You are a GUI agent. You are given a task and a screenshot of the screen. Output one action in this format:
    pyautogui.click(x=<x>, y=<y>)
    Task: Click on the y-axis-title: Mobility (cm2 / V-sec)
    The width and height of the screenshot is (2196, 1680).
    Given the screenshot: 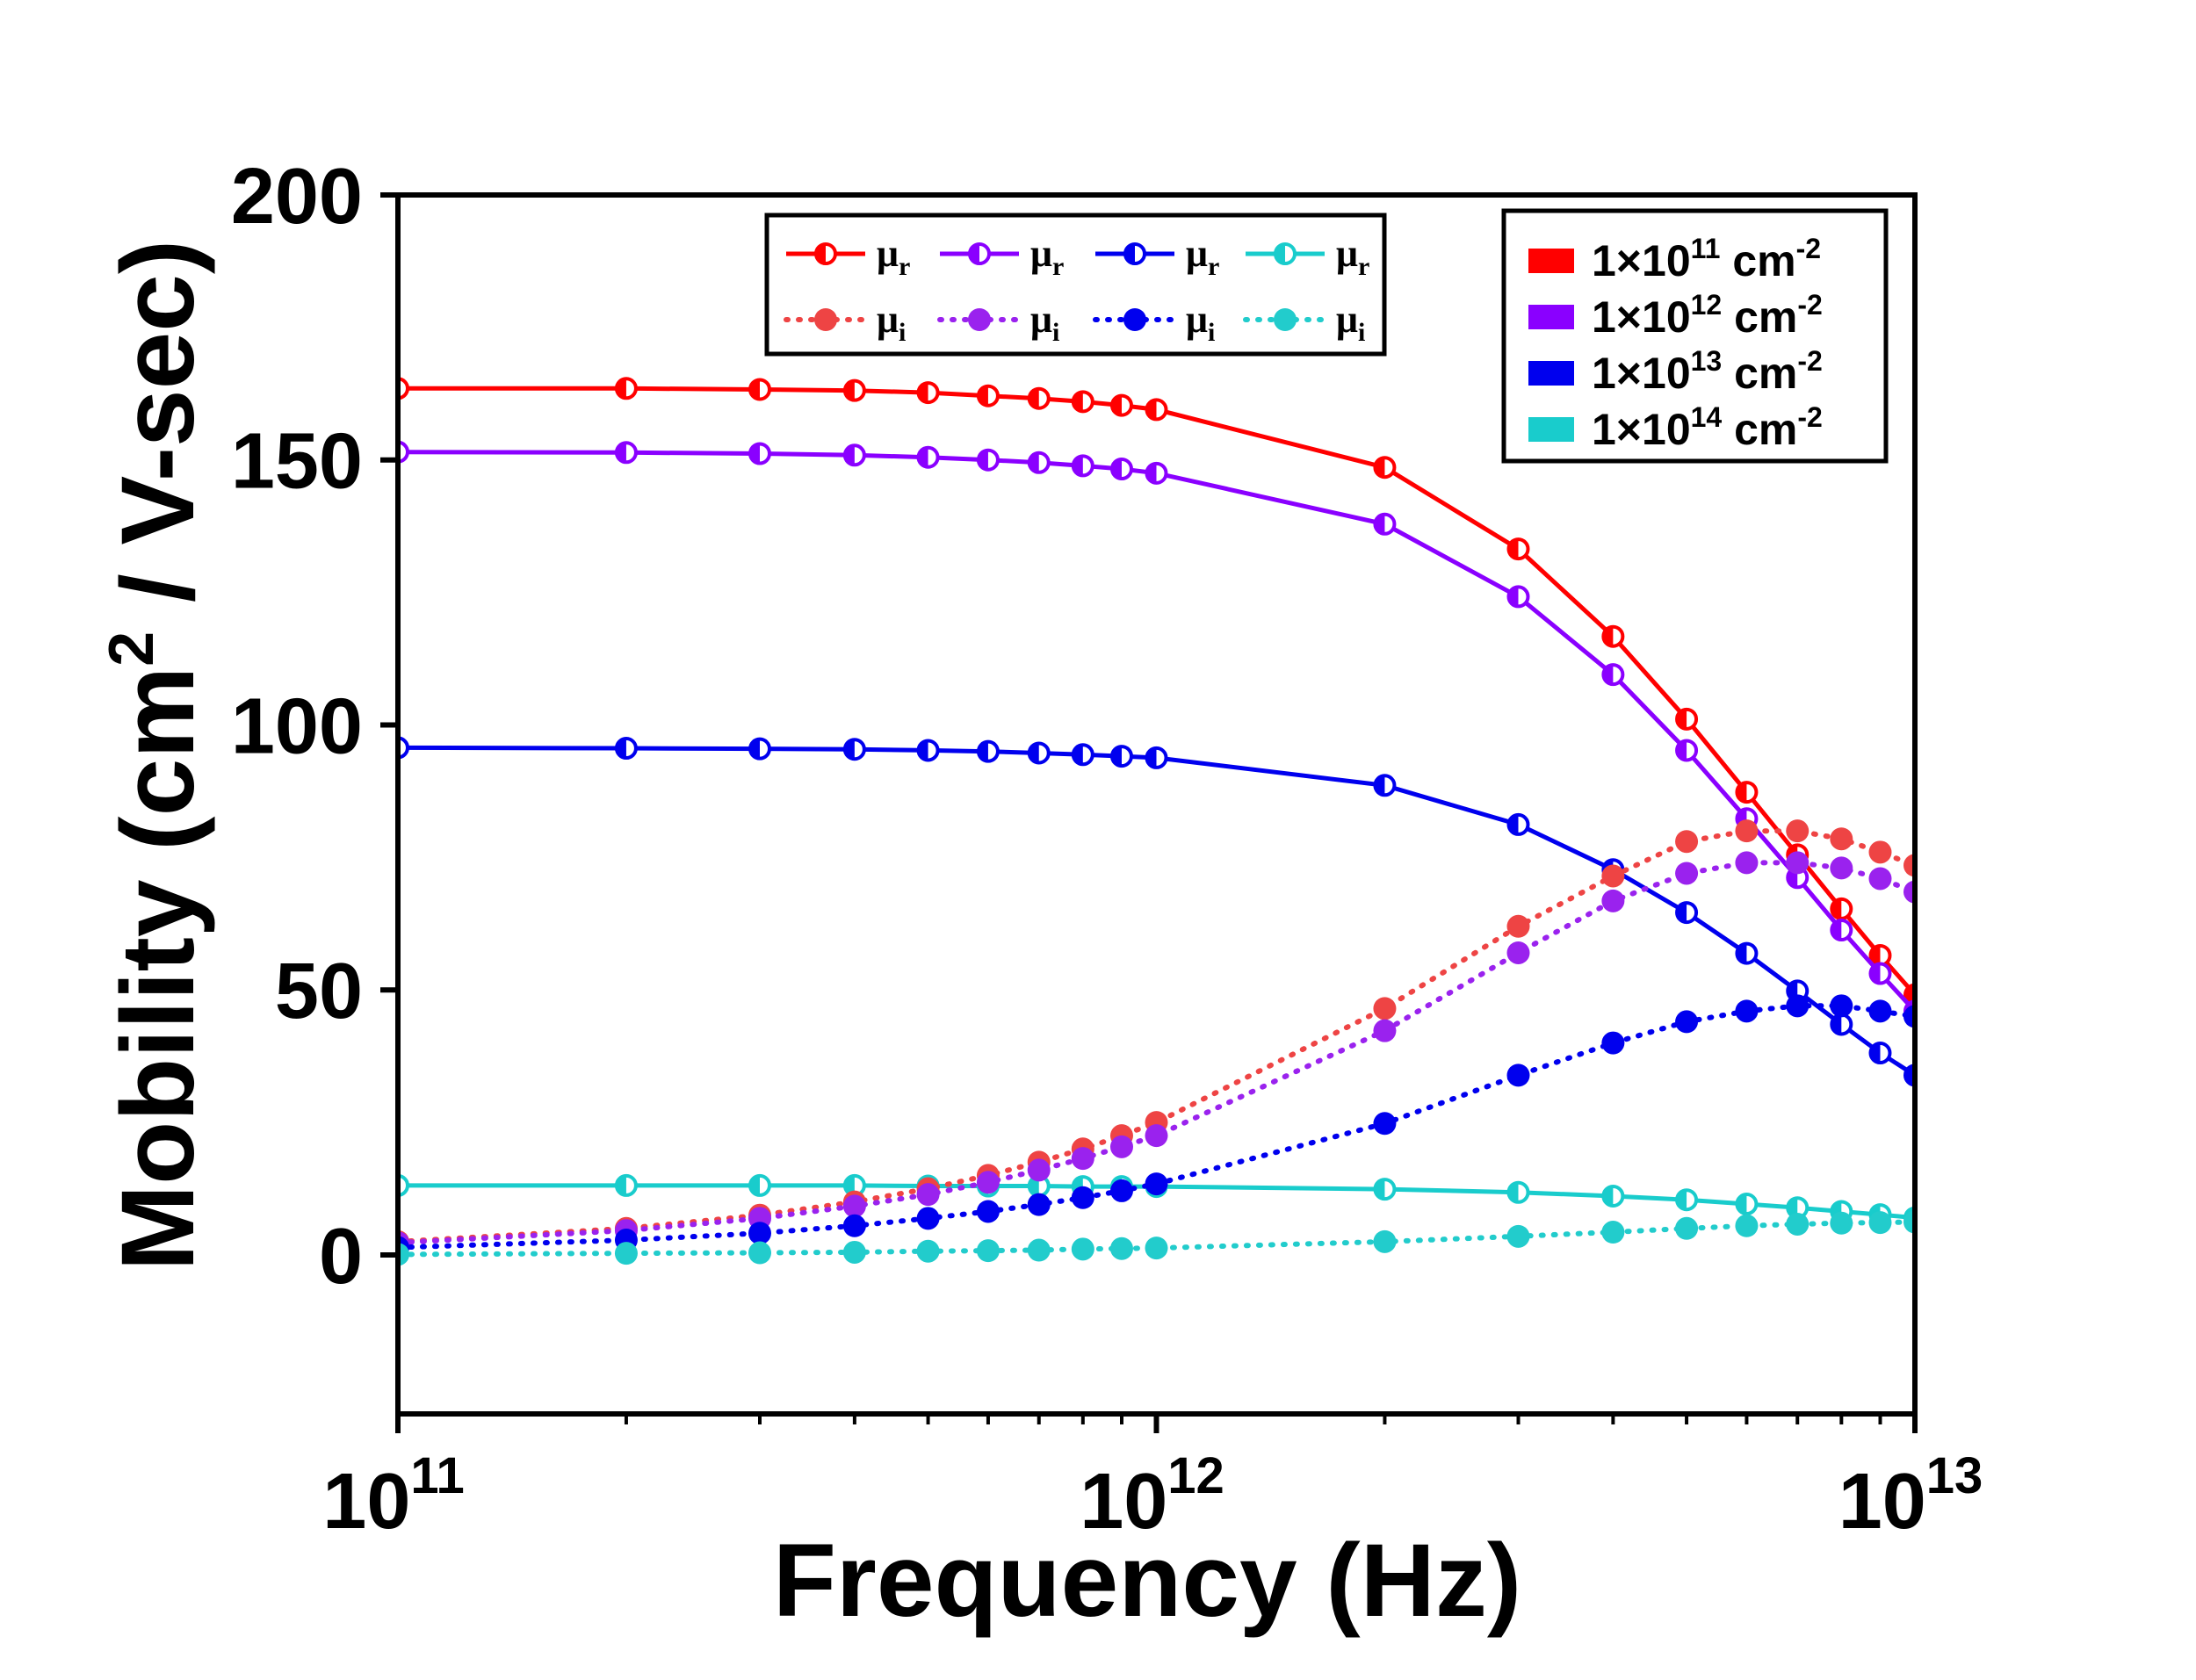 What is the action you would take?
    pyautogui.click(x=156, y=755)
    